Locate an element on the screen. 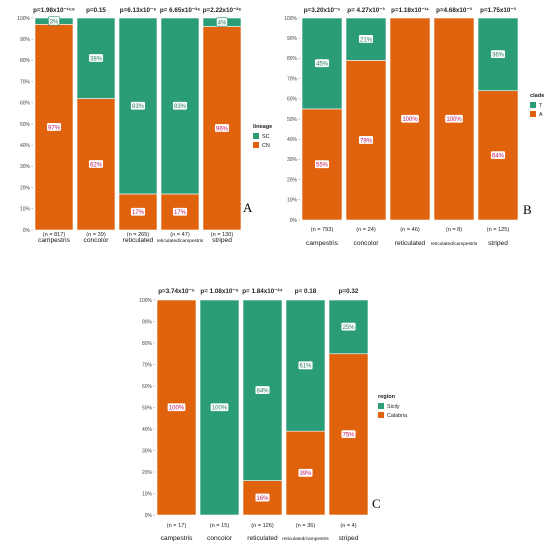 This screenshot has width=550, height=546. panel-c-p-value: p=0.32 is located at coordinates (349, 291).